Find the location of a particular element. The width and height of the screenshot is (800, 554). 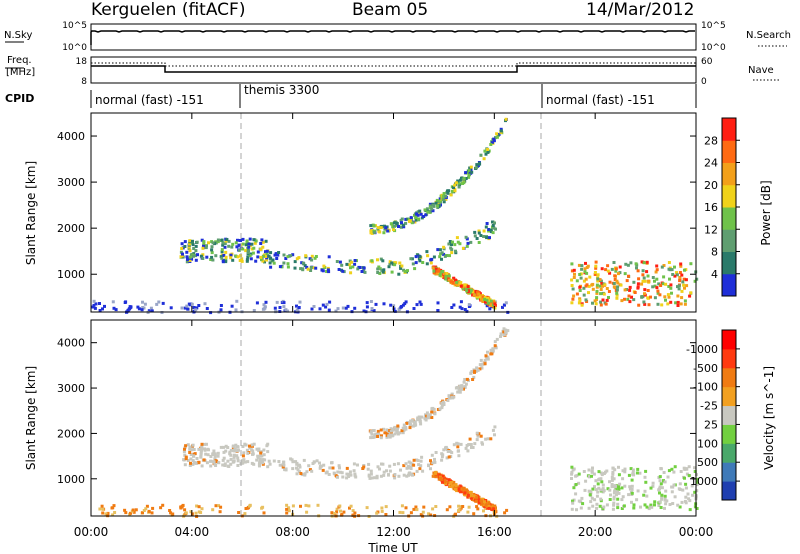

y-tick-label: 1000 is located at coordinates (71, 479).